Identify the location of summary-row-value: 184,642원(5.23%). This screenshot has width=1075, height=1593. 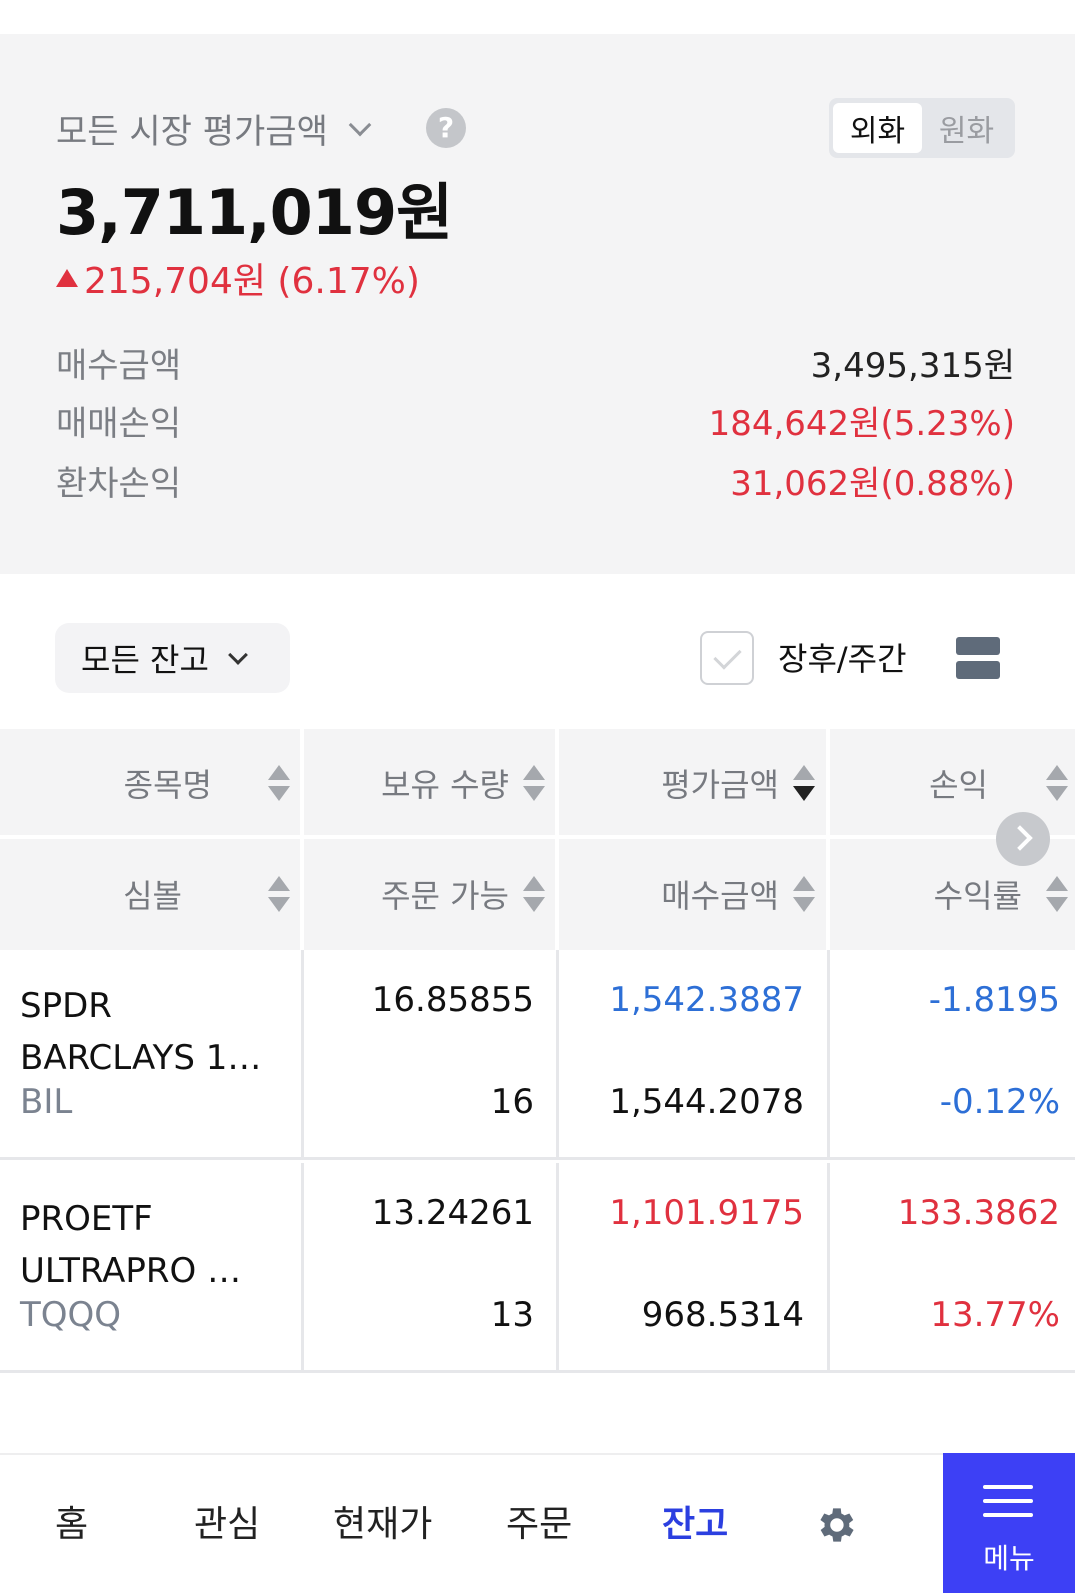
(861, 424).